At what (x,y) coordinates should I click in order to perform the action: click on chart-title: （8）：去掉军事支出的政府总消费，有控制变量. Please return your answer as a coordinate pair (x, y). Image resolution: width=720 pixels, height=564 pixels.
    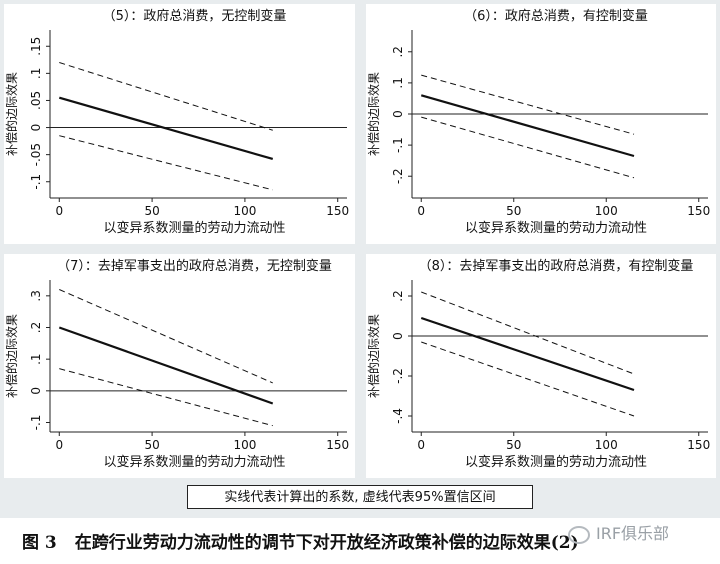
    Looking at the image, I should click on (556, 266).